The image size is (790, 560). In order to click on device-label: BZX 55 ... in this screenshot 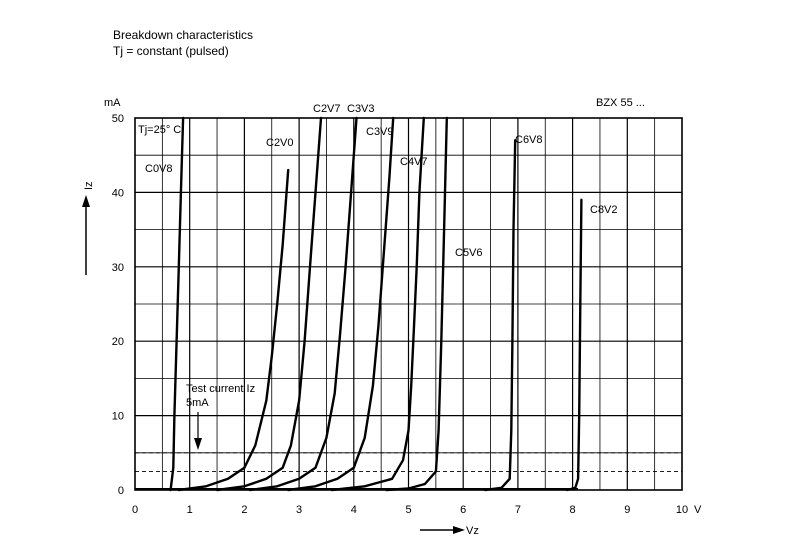, I will do `click(620, 103)`.